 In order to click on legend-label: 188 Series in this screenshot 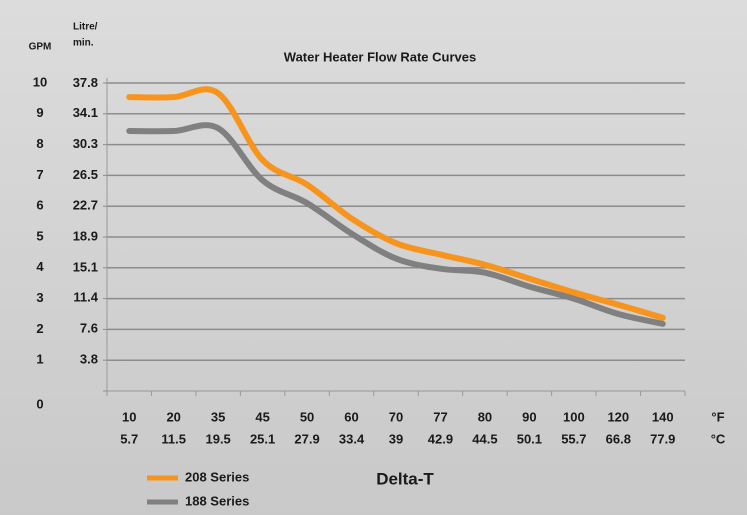, I will do `click(217, 500)`.